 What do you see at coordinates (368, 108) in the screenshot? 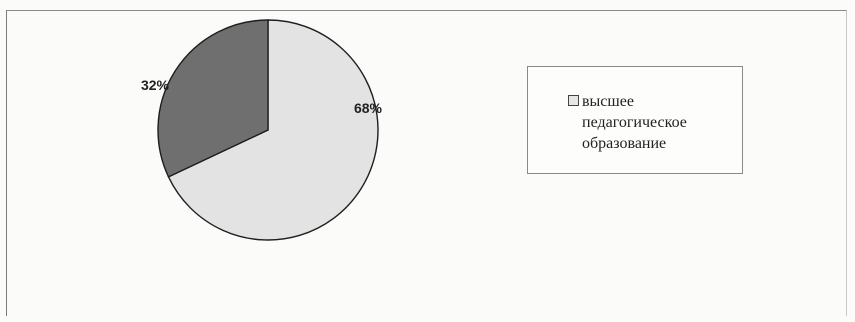
I see `slice-label-0: 68%` at bounding box center [368, 108].